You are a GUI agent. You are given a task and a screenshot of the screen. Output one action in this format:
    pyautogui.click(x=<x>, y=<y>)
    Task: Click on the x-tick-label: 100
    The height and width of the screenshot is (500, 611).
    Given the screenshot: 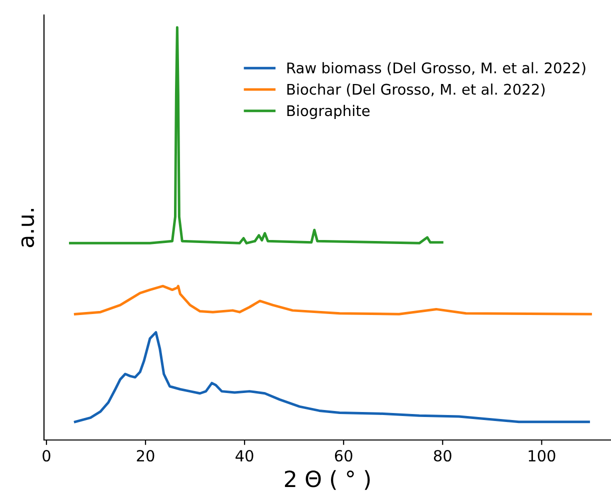 What is the action you would take?
    pyautogui.click(x=542, y=456)
    